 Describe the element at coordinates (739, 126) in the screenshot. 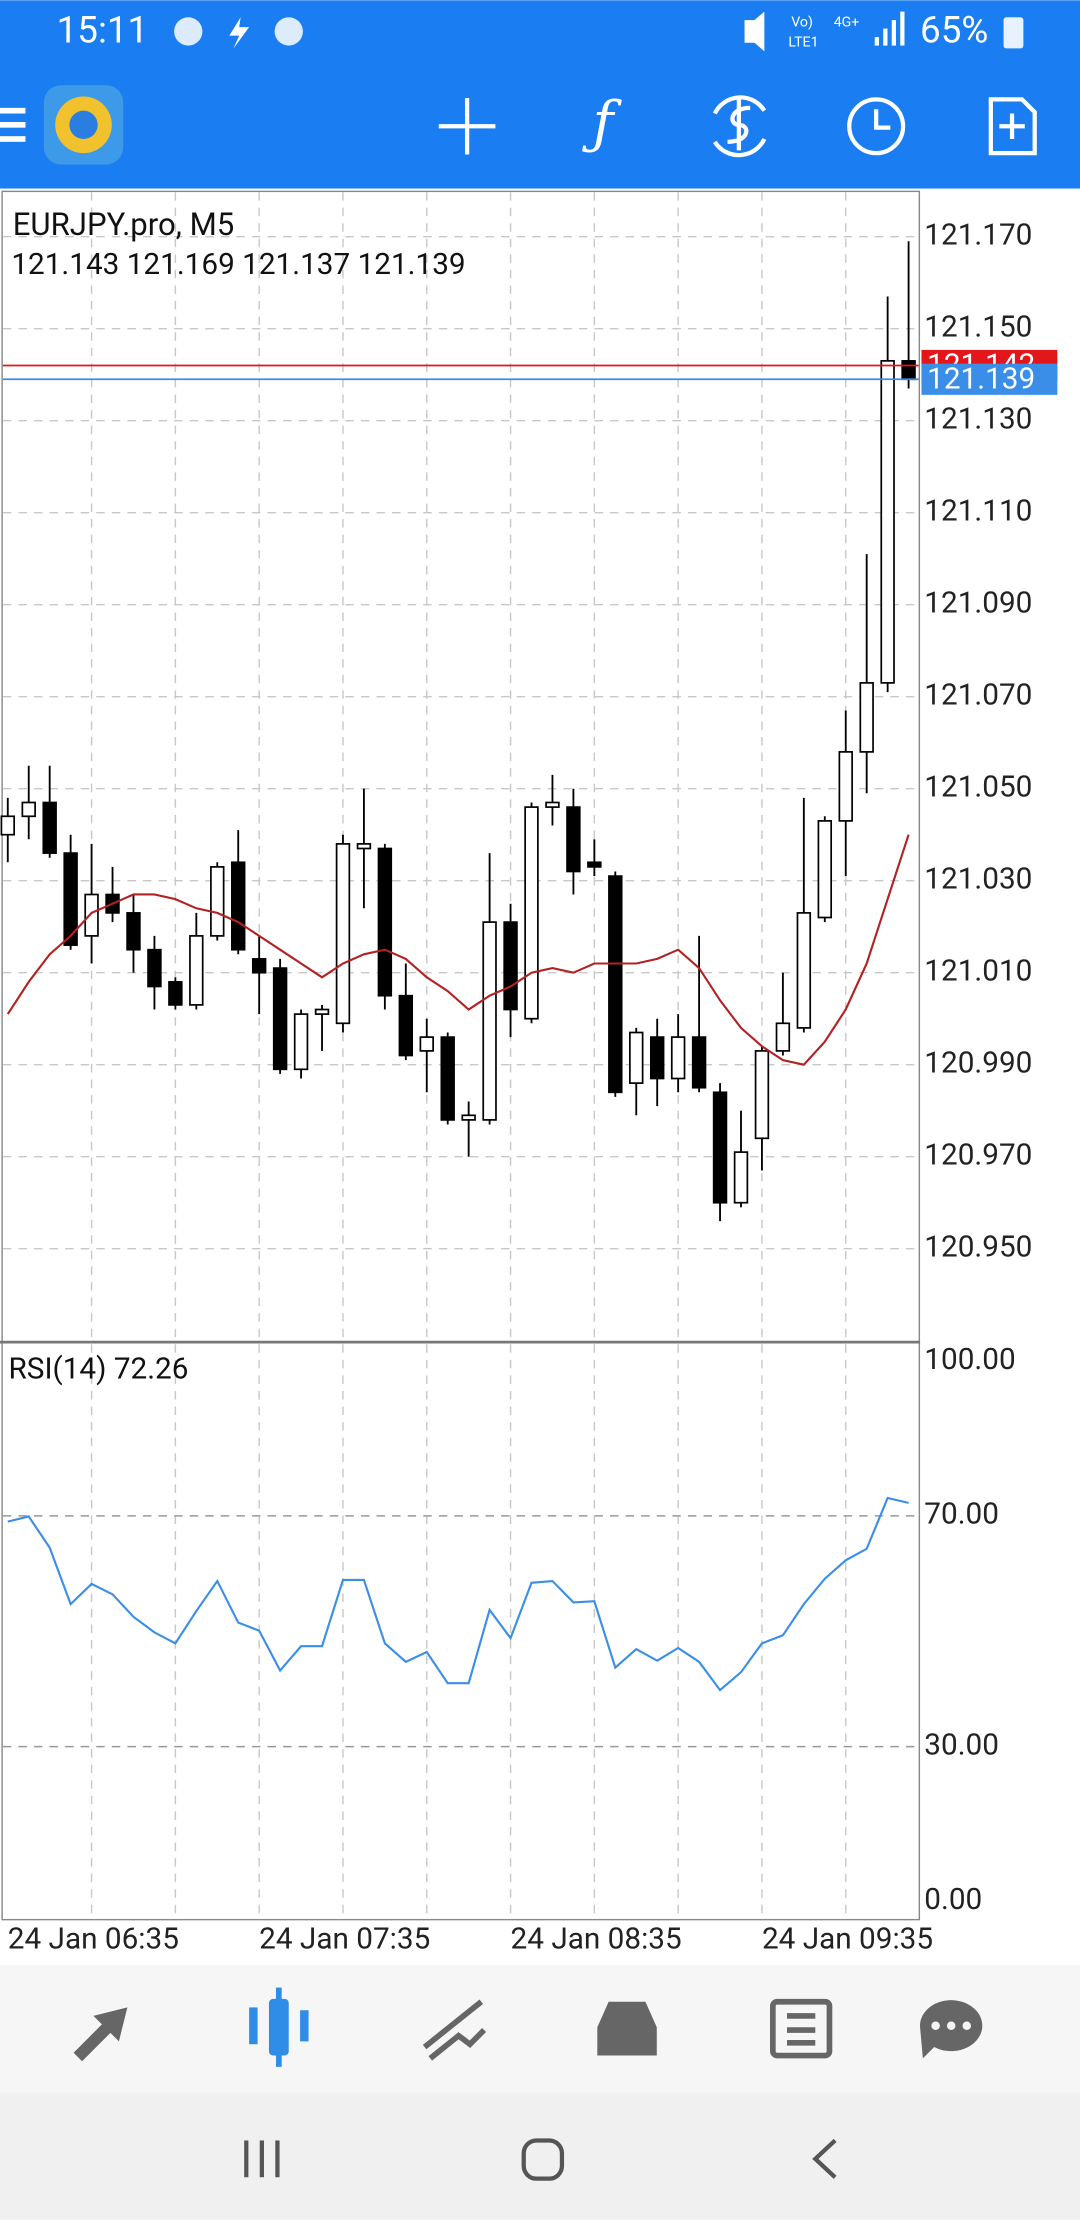

I see `trade-button` at that location.